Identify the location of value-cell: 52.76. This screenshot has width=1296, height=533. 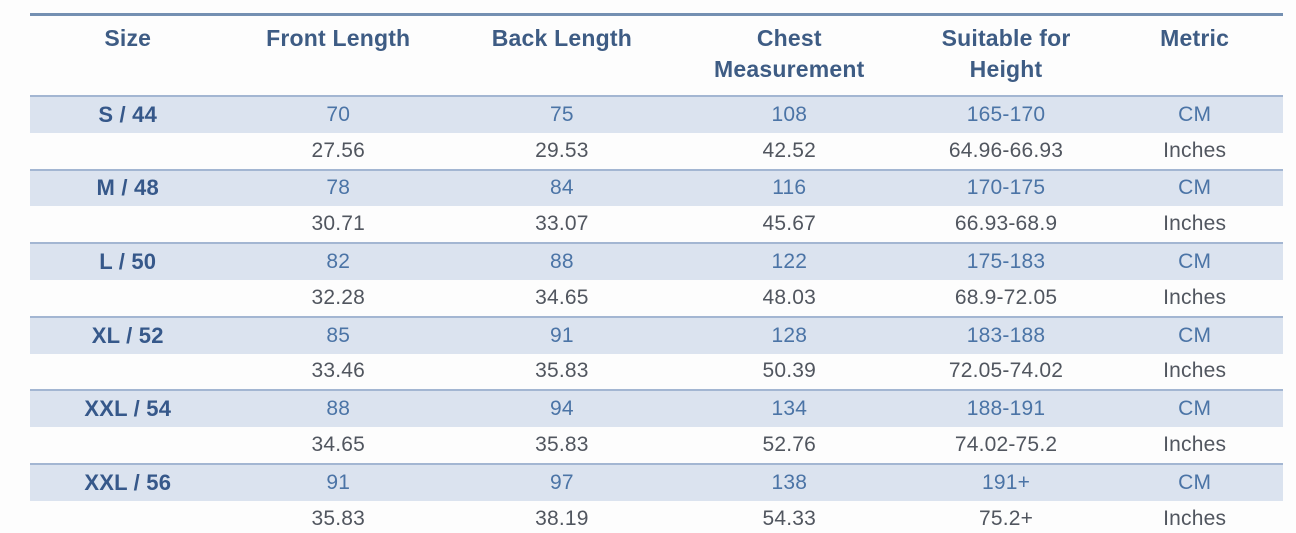
(789, 445).